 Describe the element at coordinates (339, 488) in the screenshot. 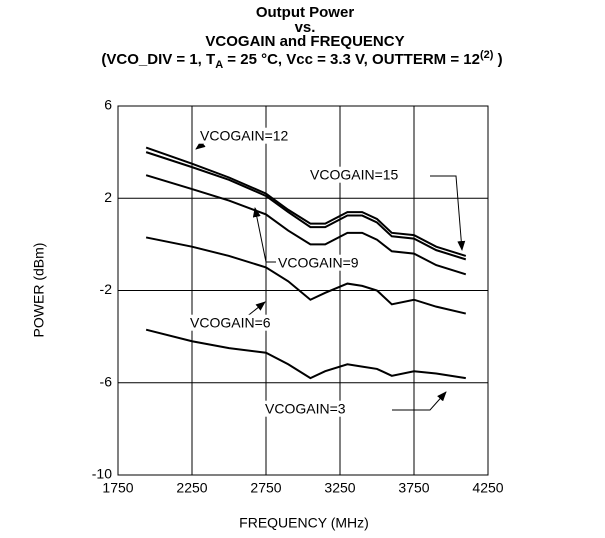

I see `x-tick-label: 3250` at that location.